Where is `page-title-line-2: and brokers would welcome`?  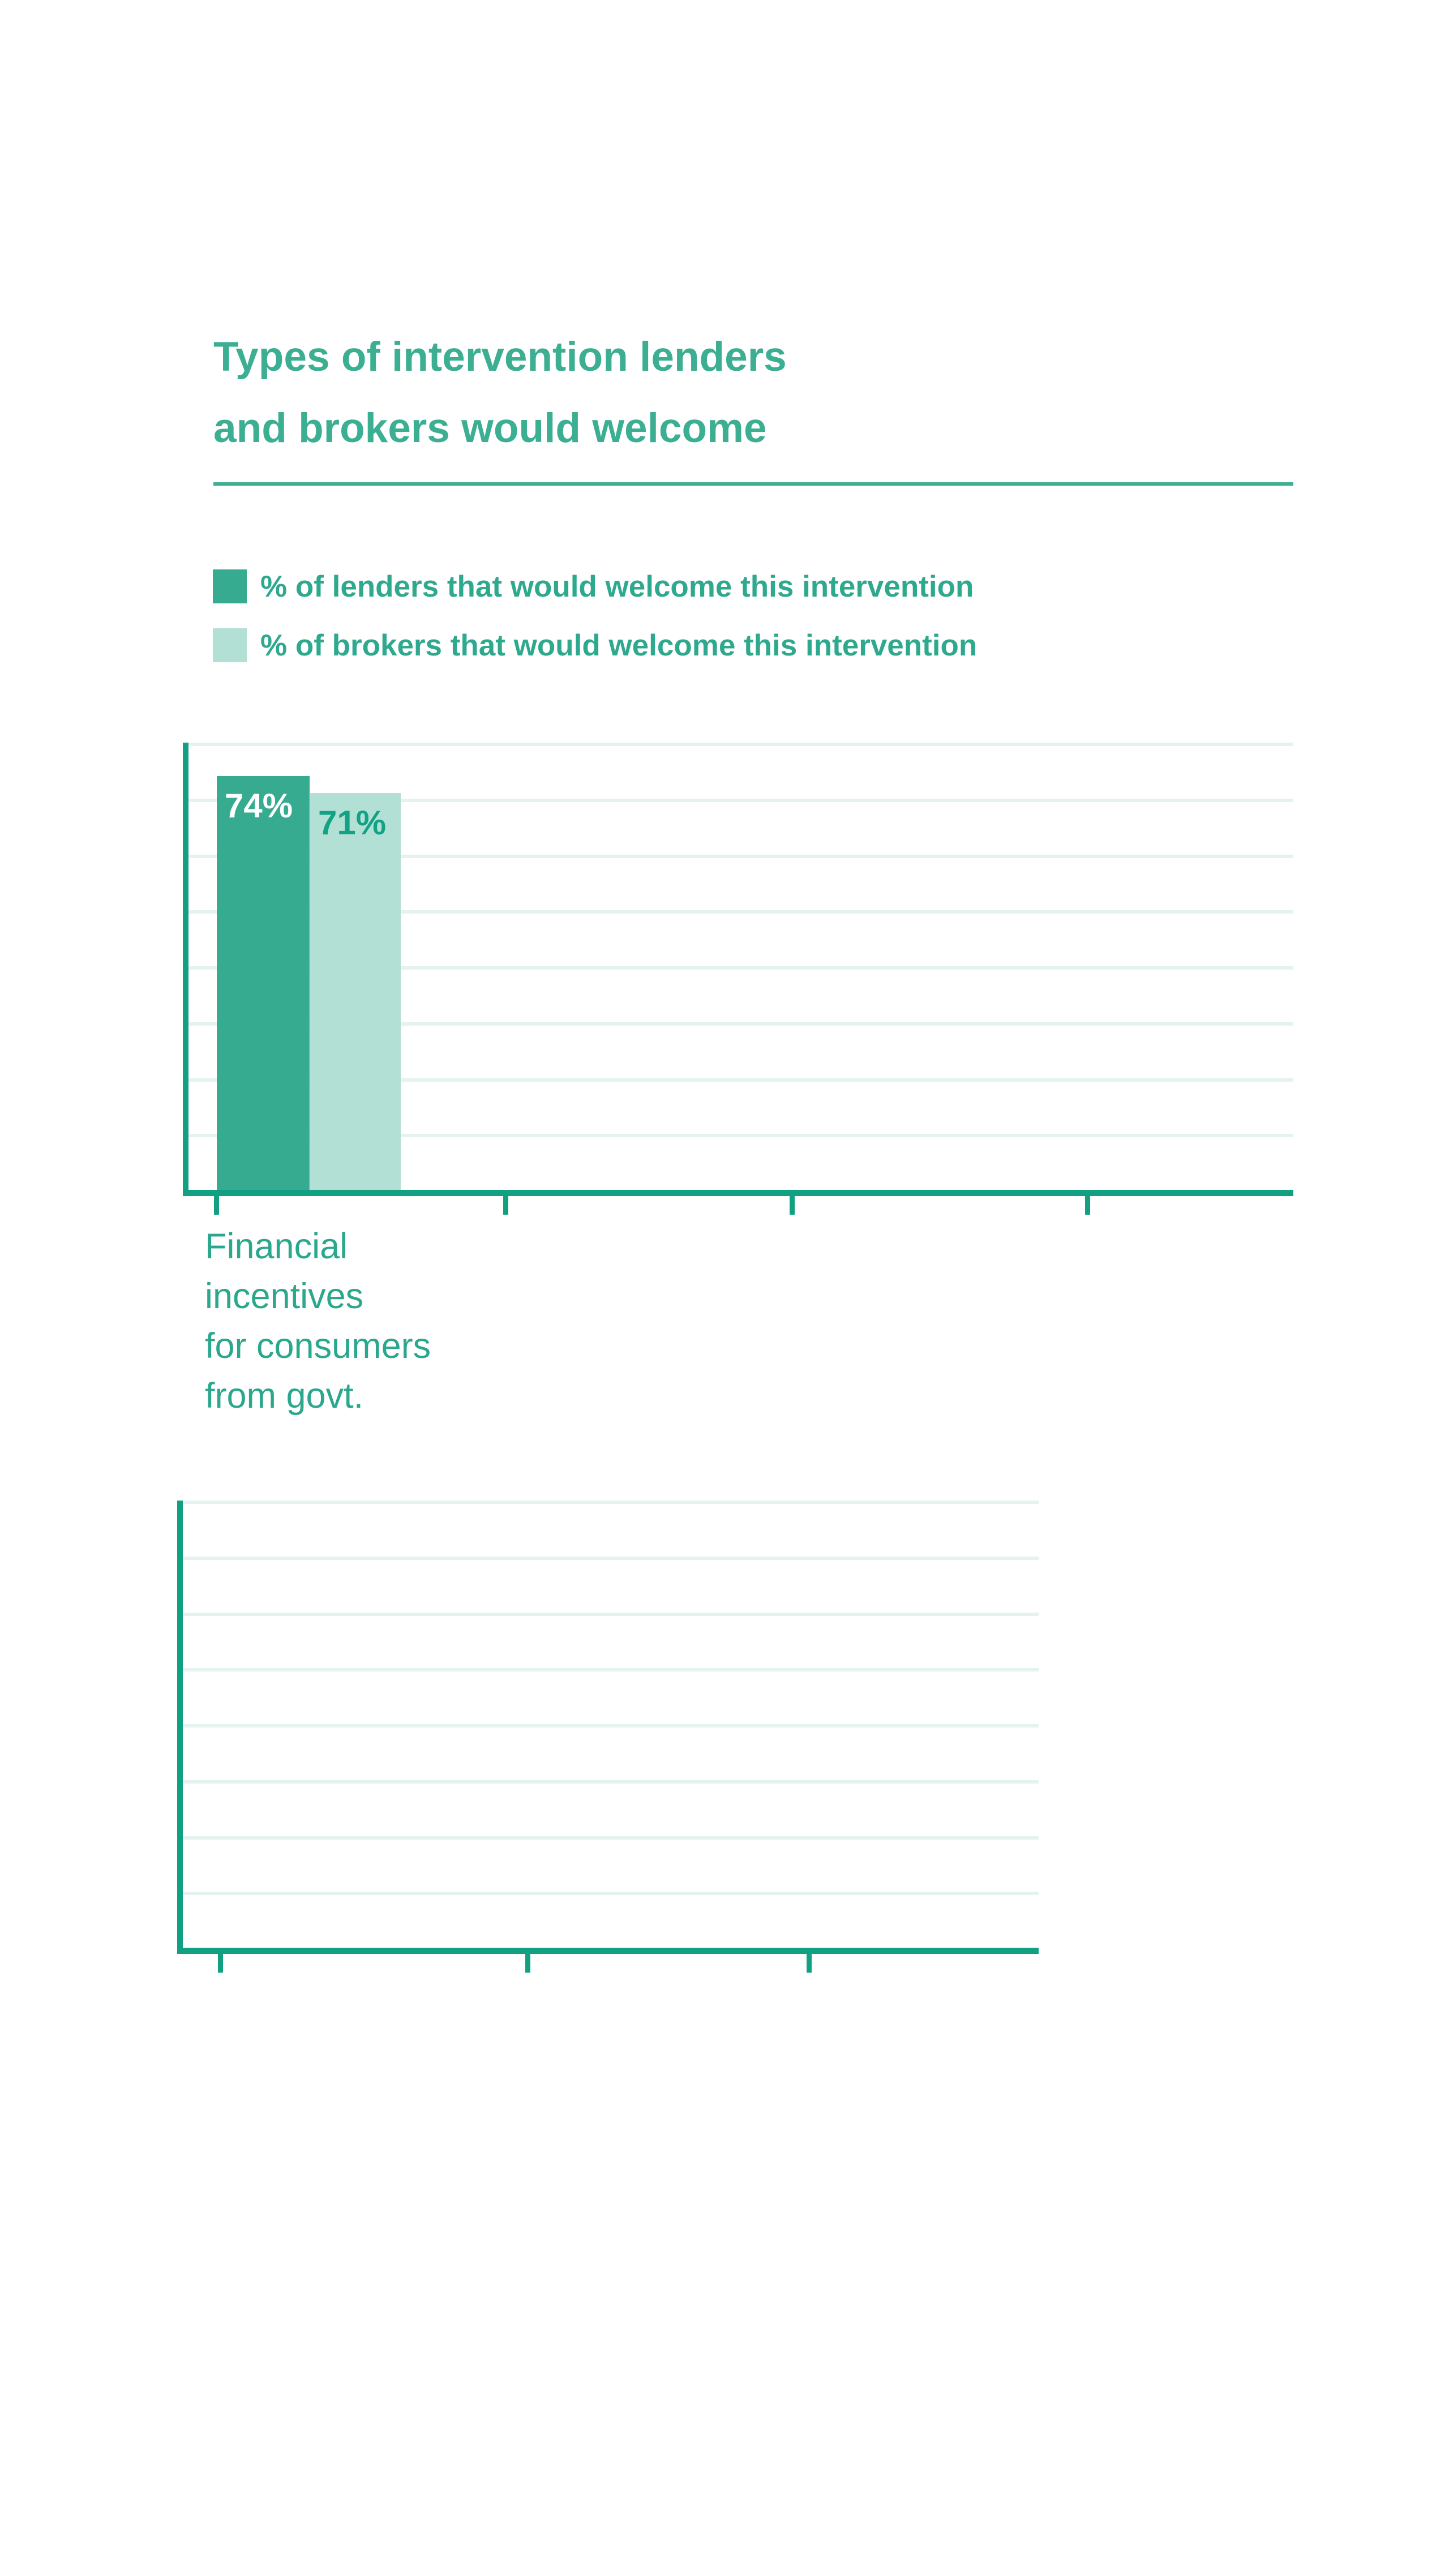 page-title-line-2: and brokers would welcome is located at coordinates (490, 428).